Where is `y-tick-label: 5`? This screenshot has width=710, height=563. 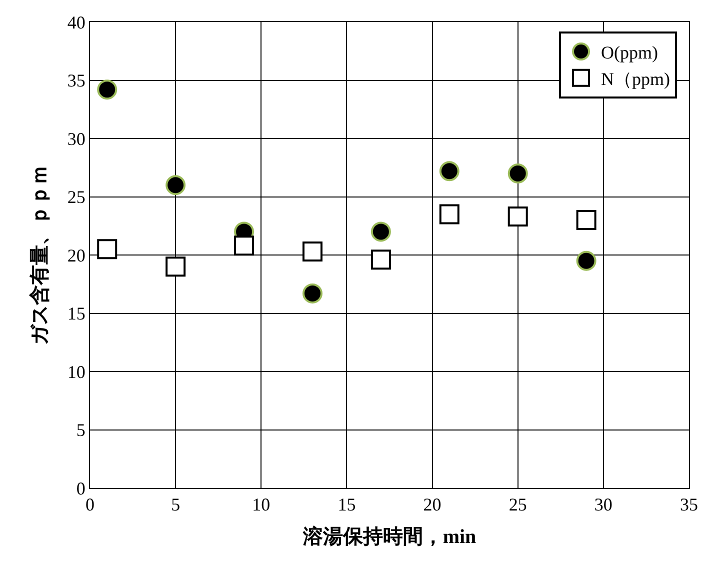
y-tick-label: 5 is located at coordinates (81, 430).